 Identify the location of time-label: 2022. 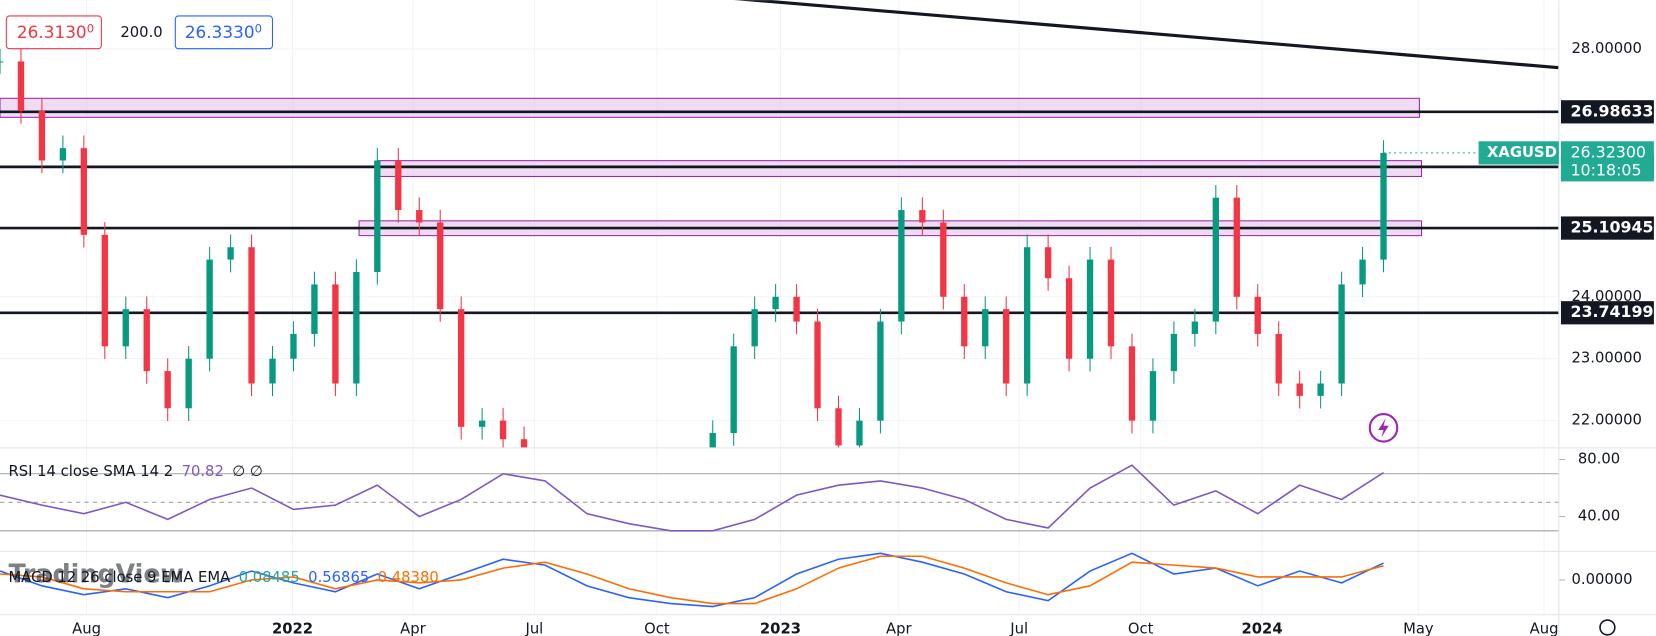
(292, 628).